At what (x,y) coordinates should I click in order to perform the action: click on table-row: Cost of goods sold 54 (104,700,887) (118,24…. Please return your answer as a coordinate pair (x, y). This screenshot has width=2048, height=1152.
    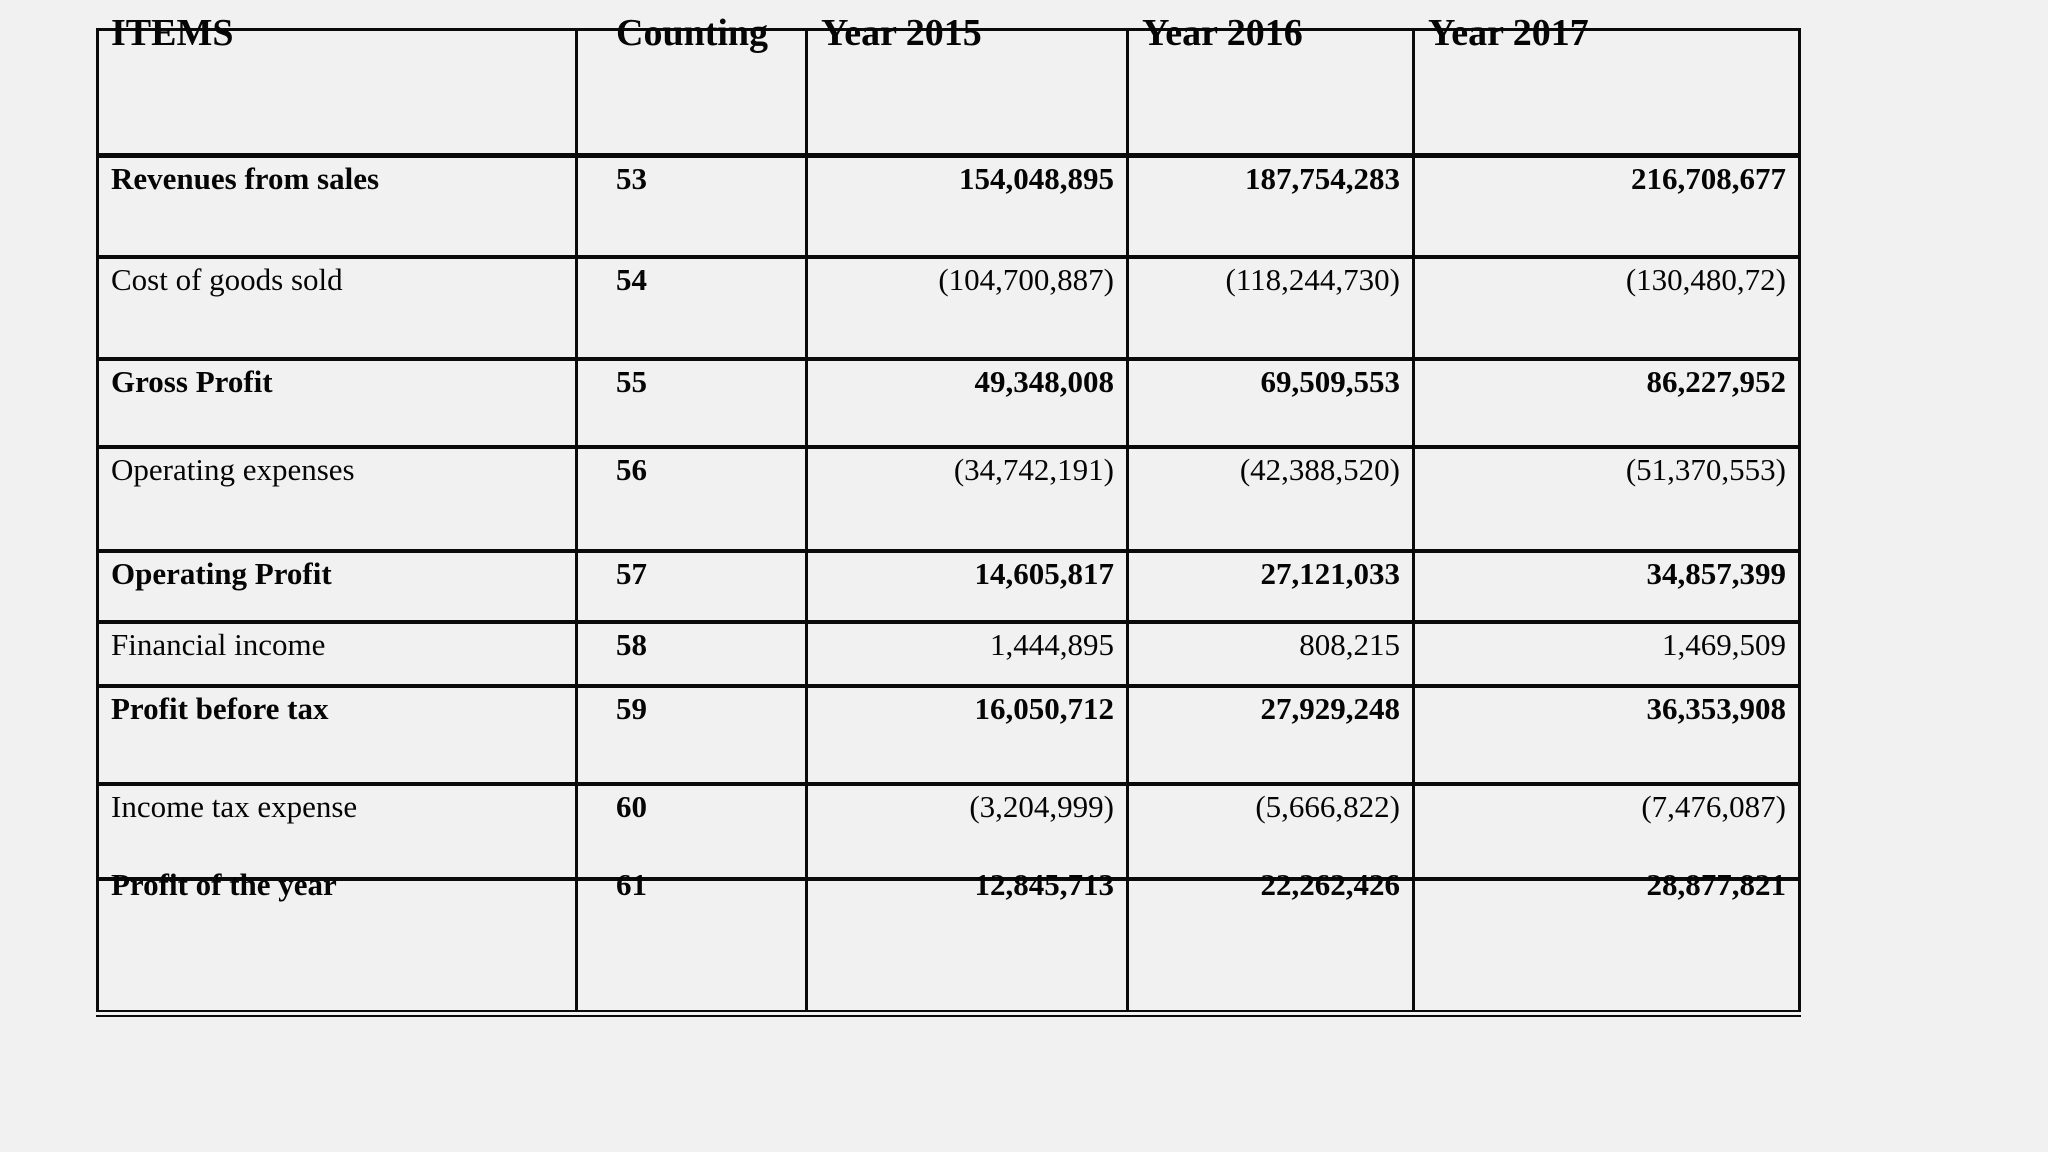
    Looking at the image, I should click on (948, 307).